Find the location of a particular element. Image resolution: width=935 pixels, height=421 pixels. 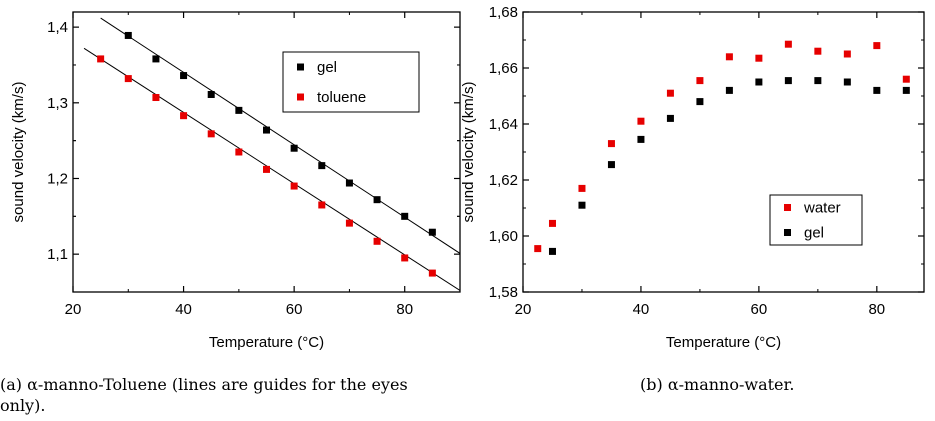

caption-b: (b) α-manno-water. is located at coordinates (717, 384).